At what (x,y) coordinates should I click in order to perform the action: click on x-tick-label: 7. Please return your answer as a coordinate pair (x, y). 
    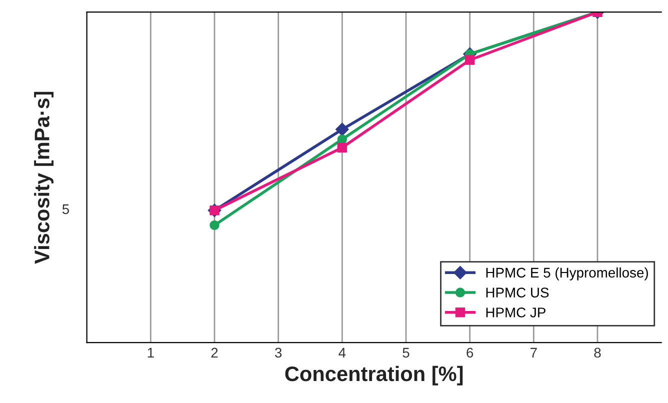
    Looking at the image, I should click on (533, 353).